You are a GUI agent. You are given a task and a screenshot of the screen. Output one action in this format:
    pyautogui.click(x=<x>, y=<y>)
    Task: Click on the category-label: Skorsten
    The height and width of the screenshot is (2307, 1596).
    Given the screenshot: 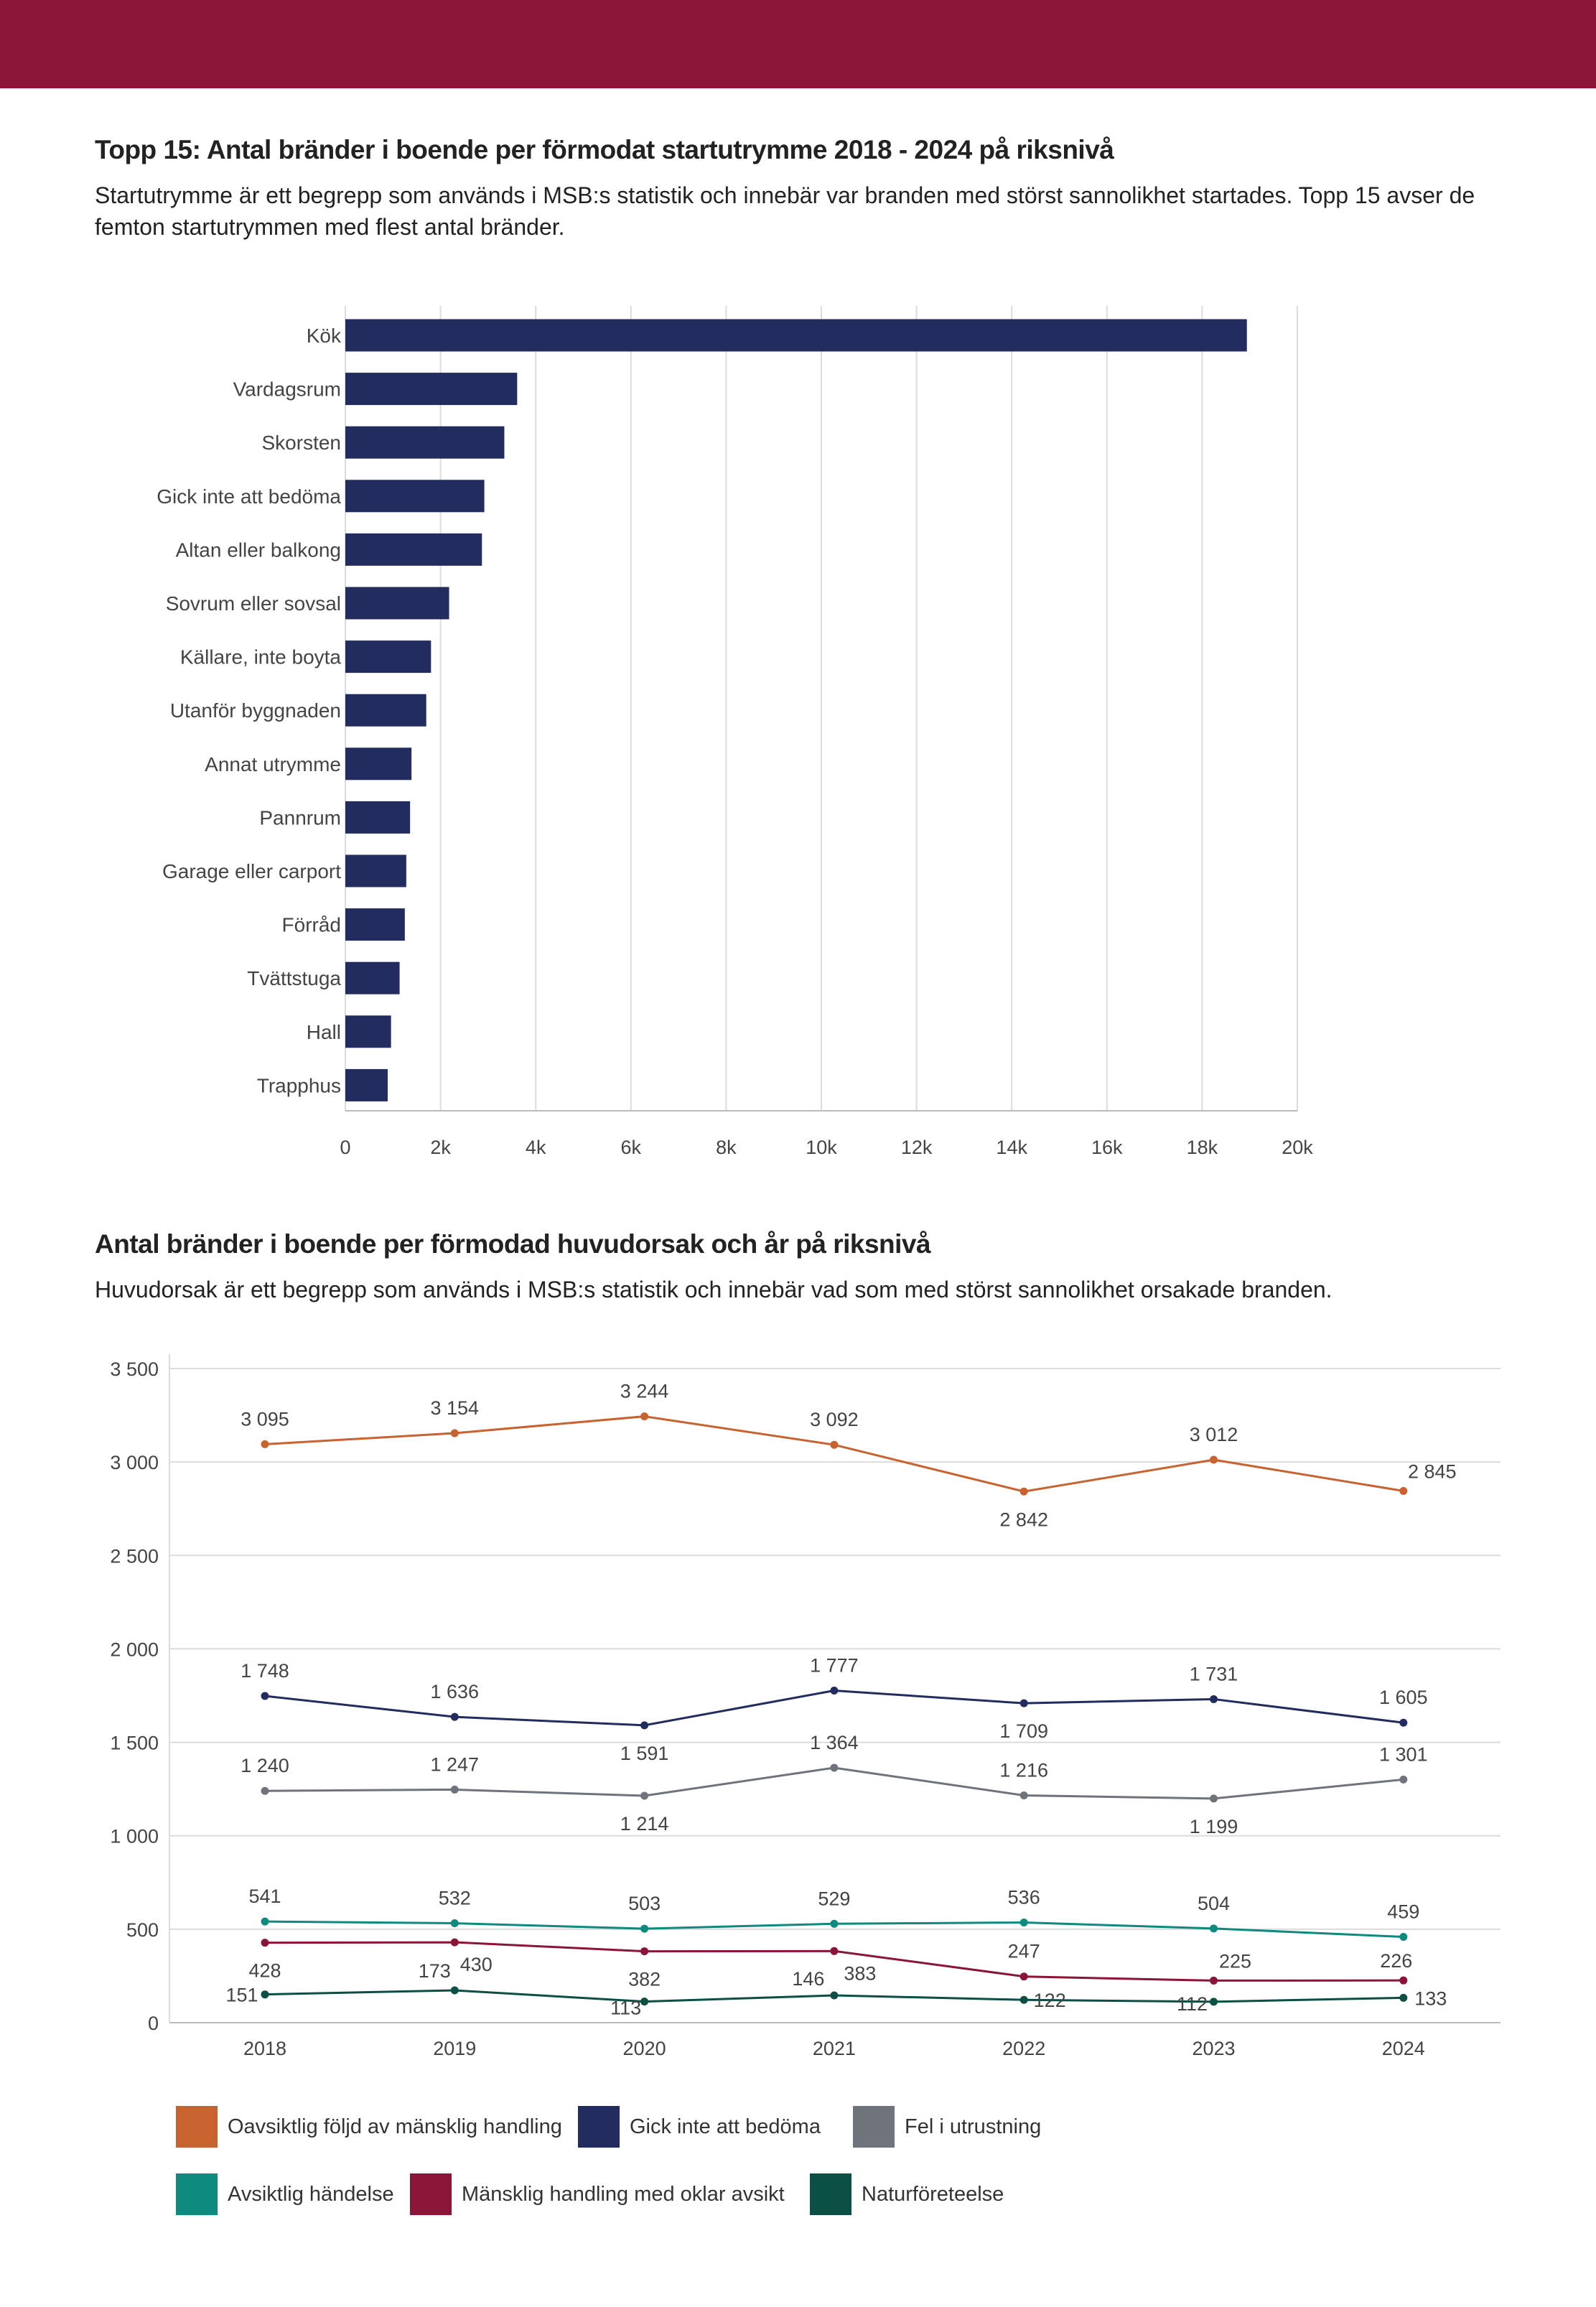 What is the action you would take?
    pyautogui.click(x=302, y=443)
    